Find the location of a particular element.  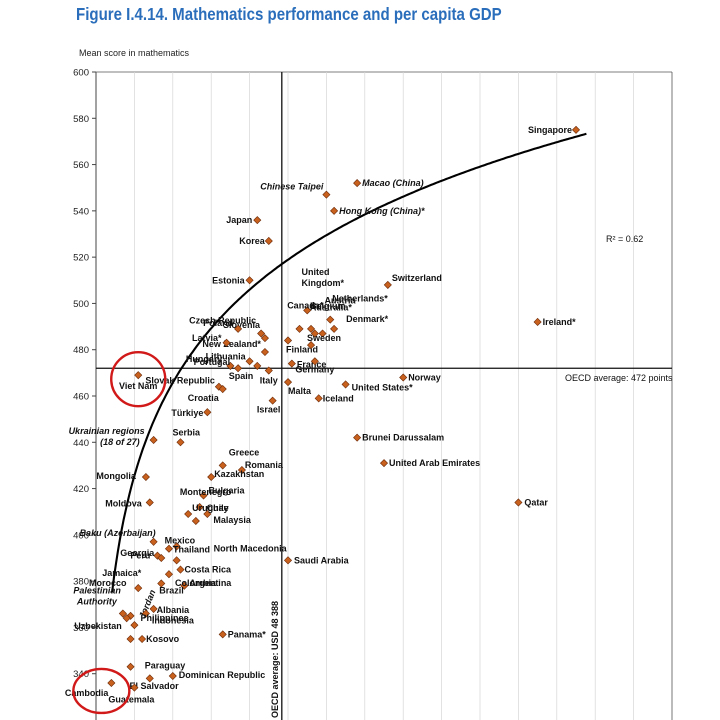

data-label-ireland: Ireland* is located at coordinates (560, 322).